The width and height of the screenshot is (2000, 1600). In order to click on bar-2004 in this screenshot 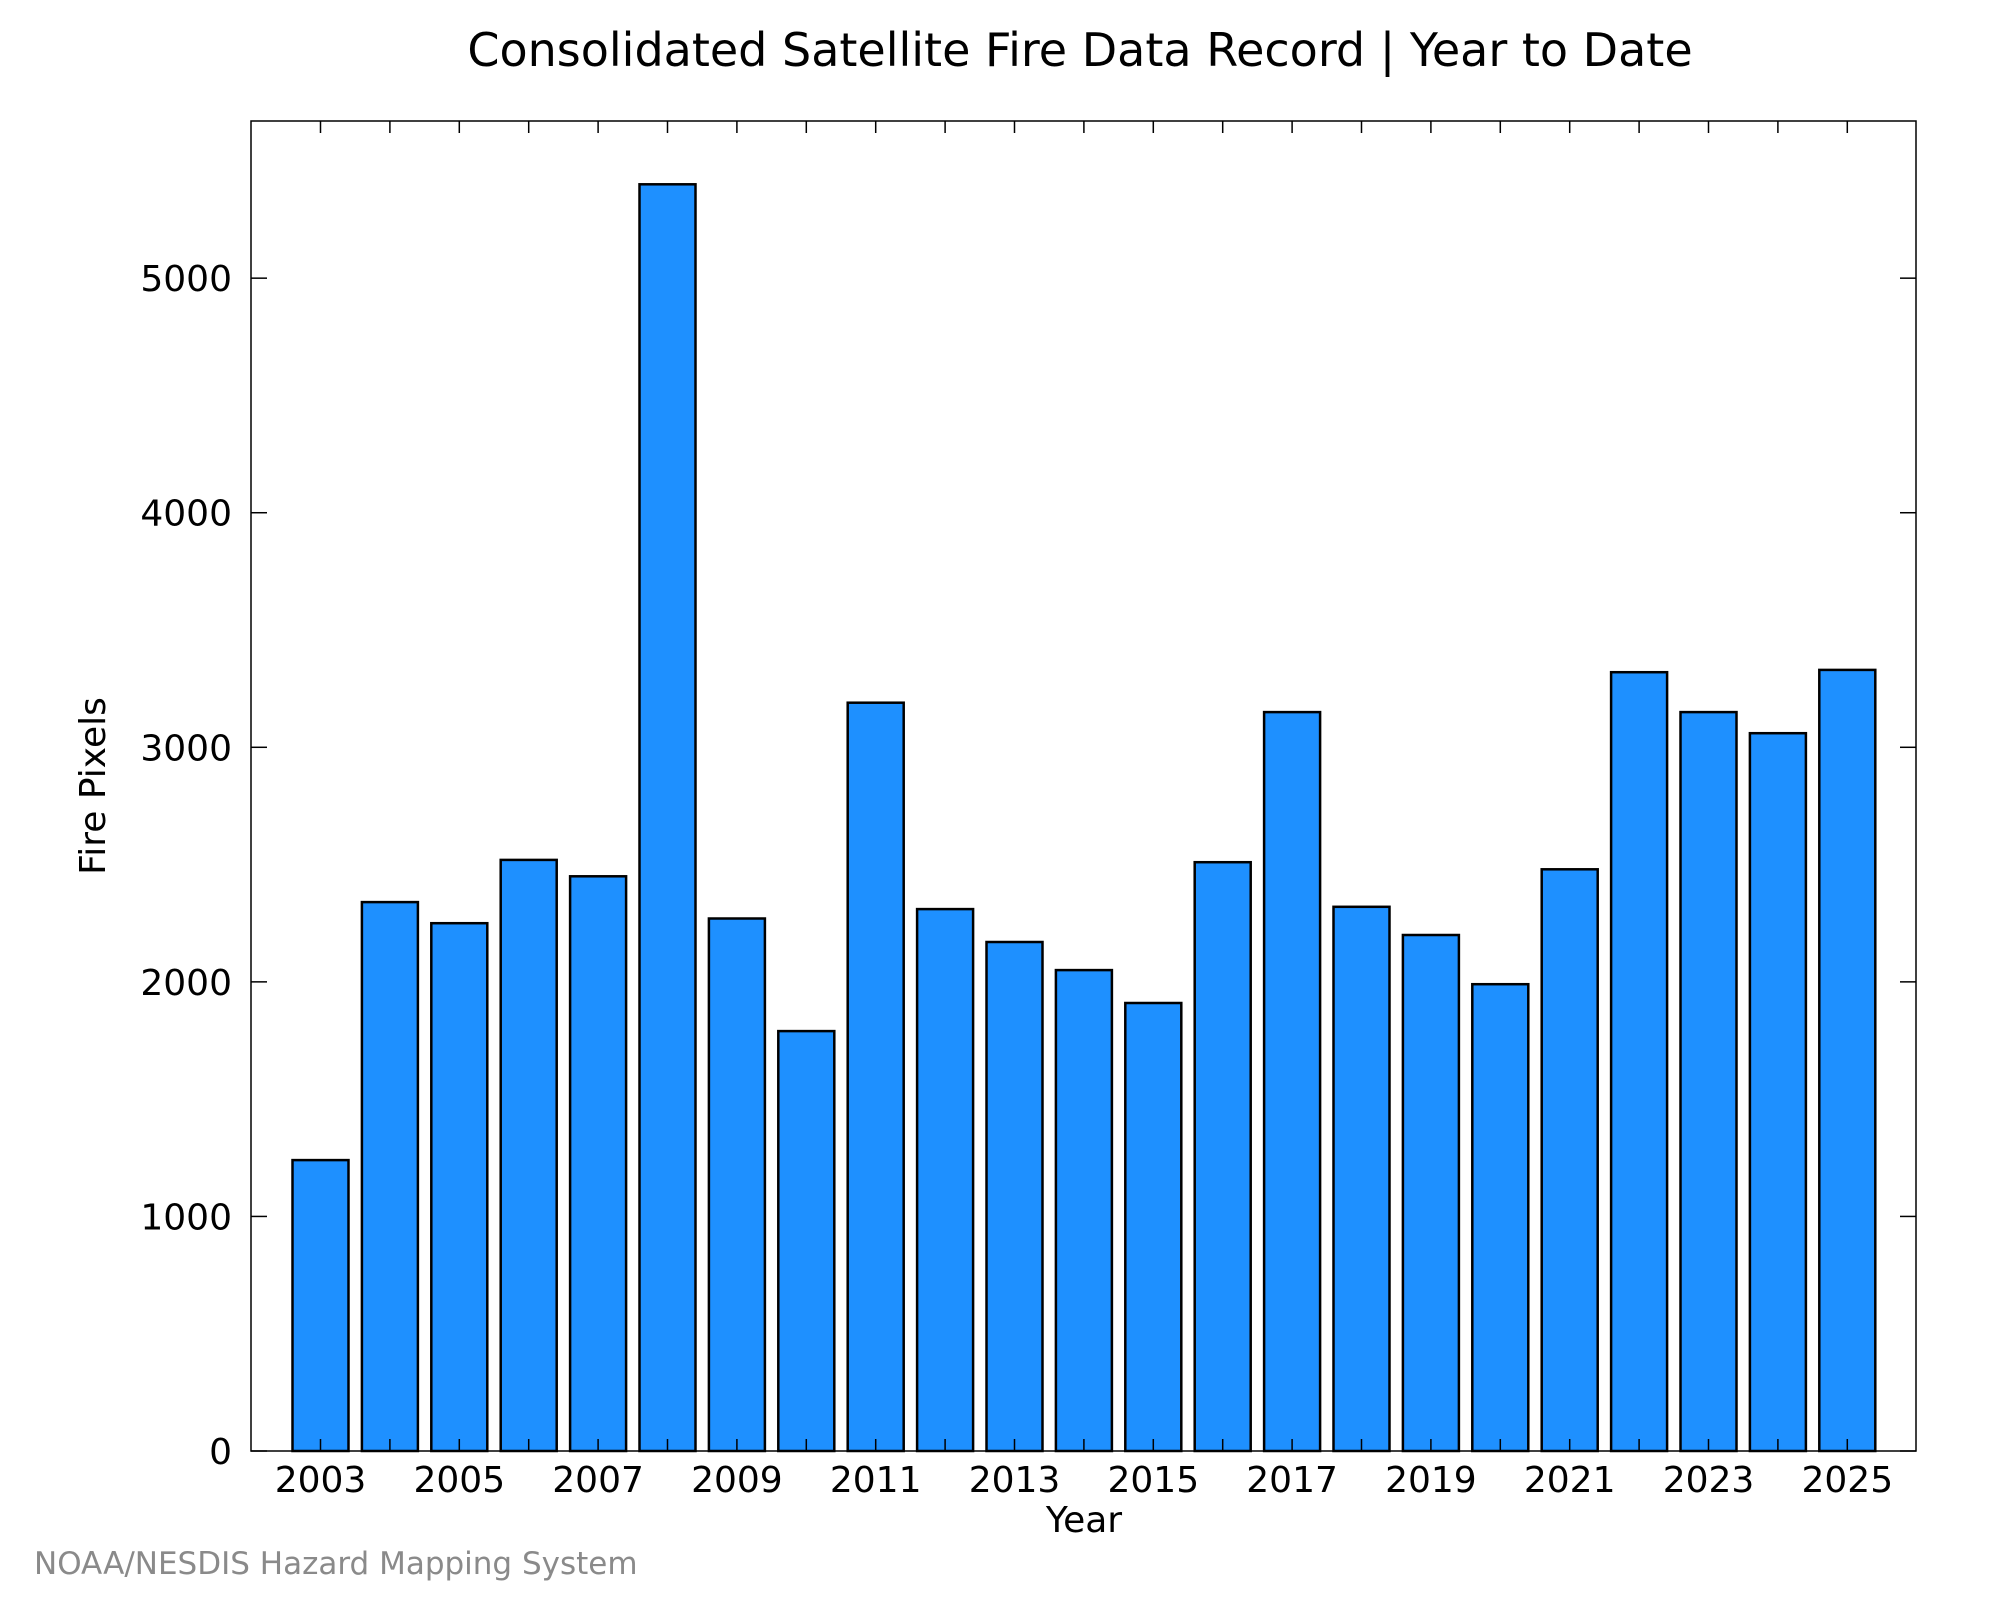, I will do `click(390, 1176)`.